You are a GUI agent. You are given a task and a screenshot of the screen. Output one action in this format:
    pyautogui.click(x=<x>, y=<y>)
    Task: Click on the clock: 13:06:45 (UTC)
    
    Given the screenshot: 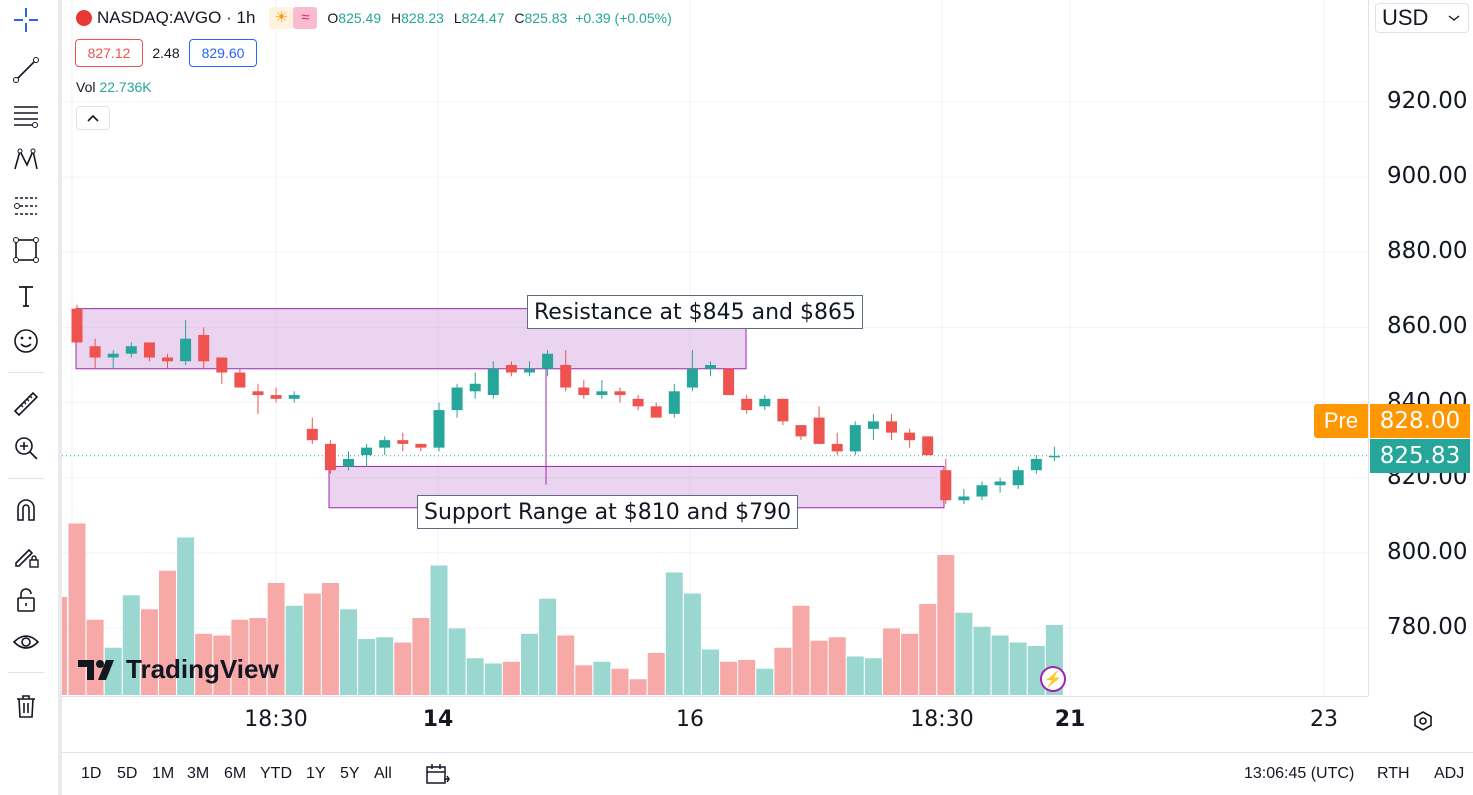 What is the action you would take?
    pyautogui.click(x=1299, y=773)
    